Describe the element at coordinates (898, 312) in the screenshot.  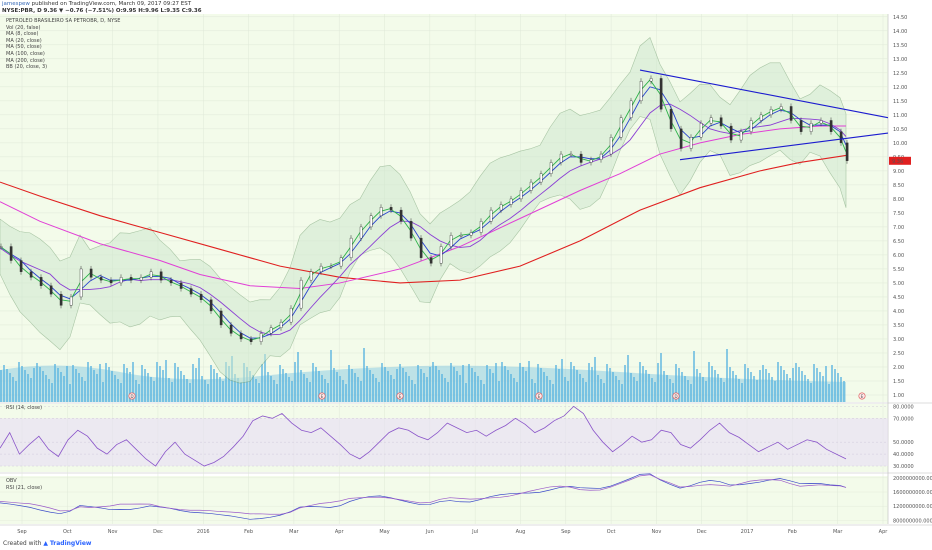
I see `price-tick-label: 4.00` at that location.